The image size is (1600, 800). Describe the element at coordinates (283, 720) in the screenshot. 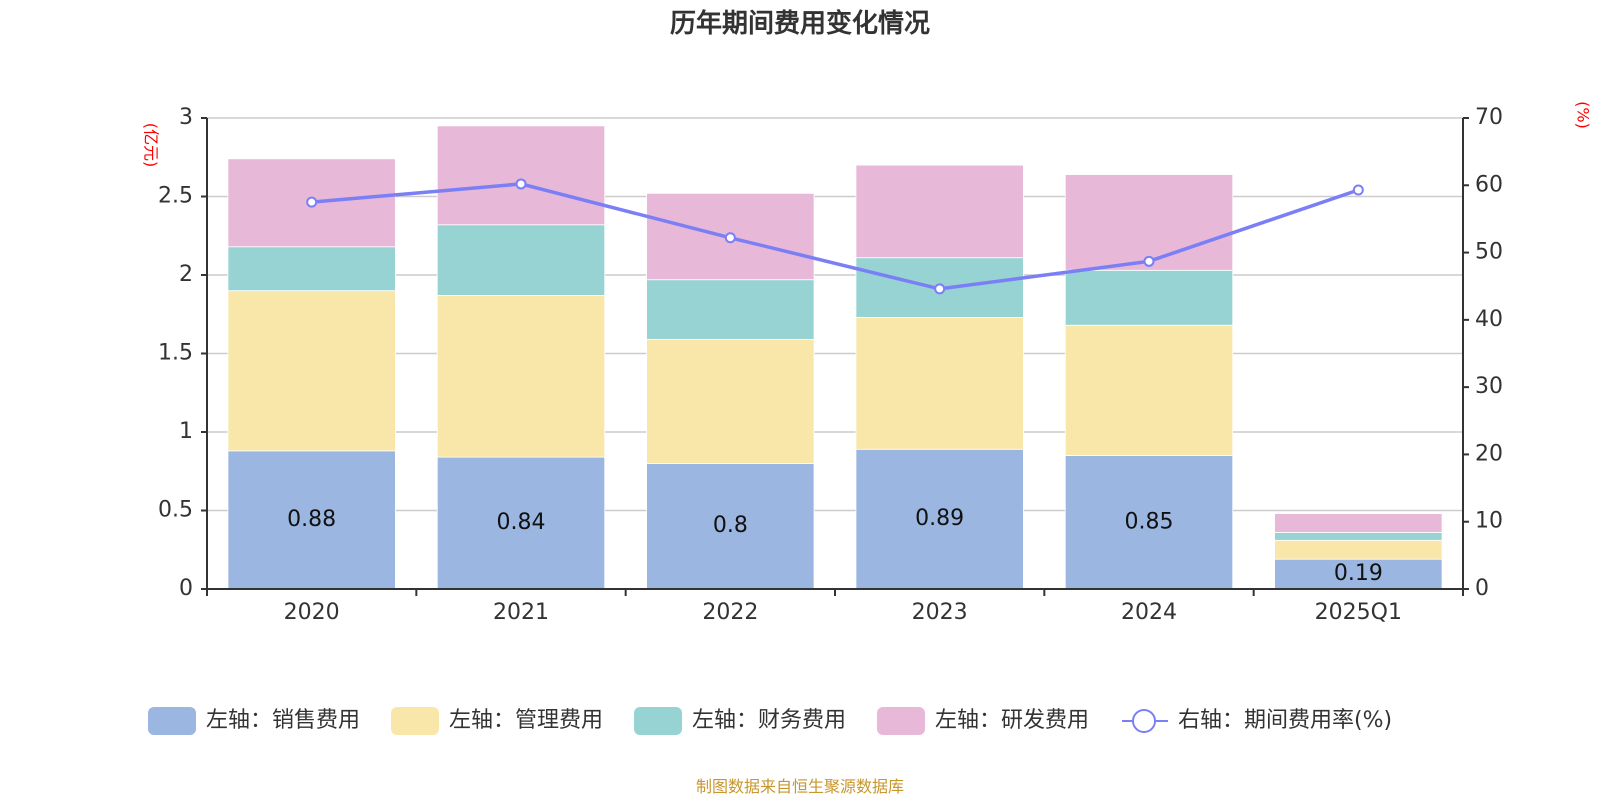

I see `legend-label: 左轴：销售费用` at that location.